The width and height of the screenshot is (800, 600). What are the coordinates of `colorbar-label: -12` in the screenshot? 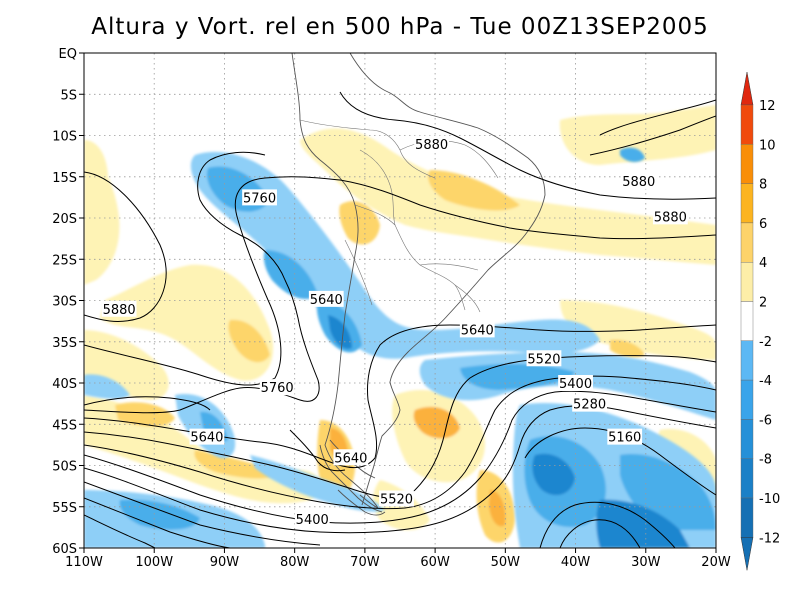 It's located at (769, 538).